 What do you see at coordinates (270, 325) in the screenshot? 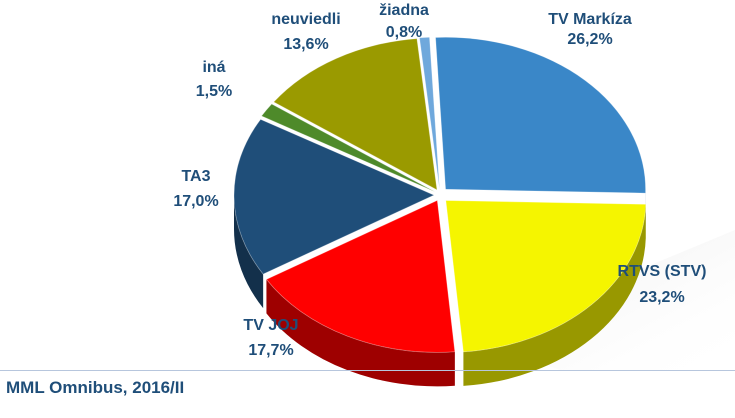
I see `slice-label-tv-joj: TV JOJ` at bounding box center [270, 325].